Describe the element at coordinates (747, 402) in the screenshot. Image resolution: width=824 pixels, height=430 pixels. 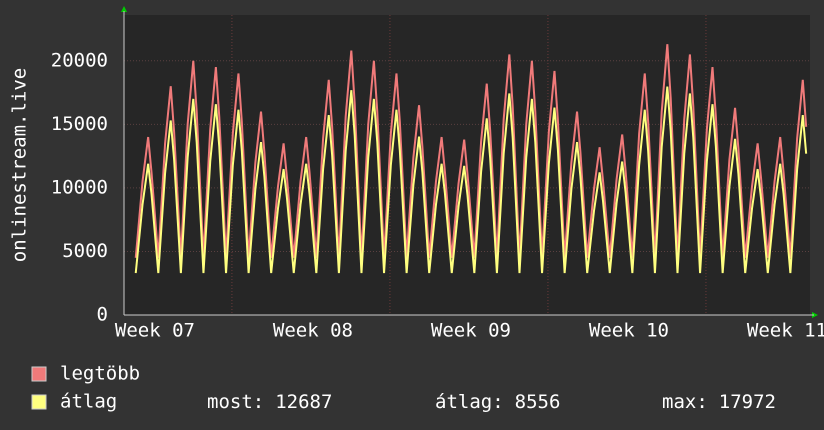
I see `stat-value: 17972` at that location.